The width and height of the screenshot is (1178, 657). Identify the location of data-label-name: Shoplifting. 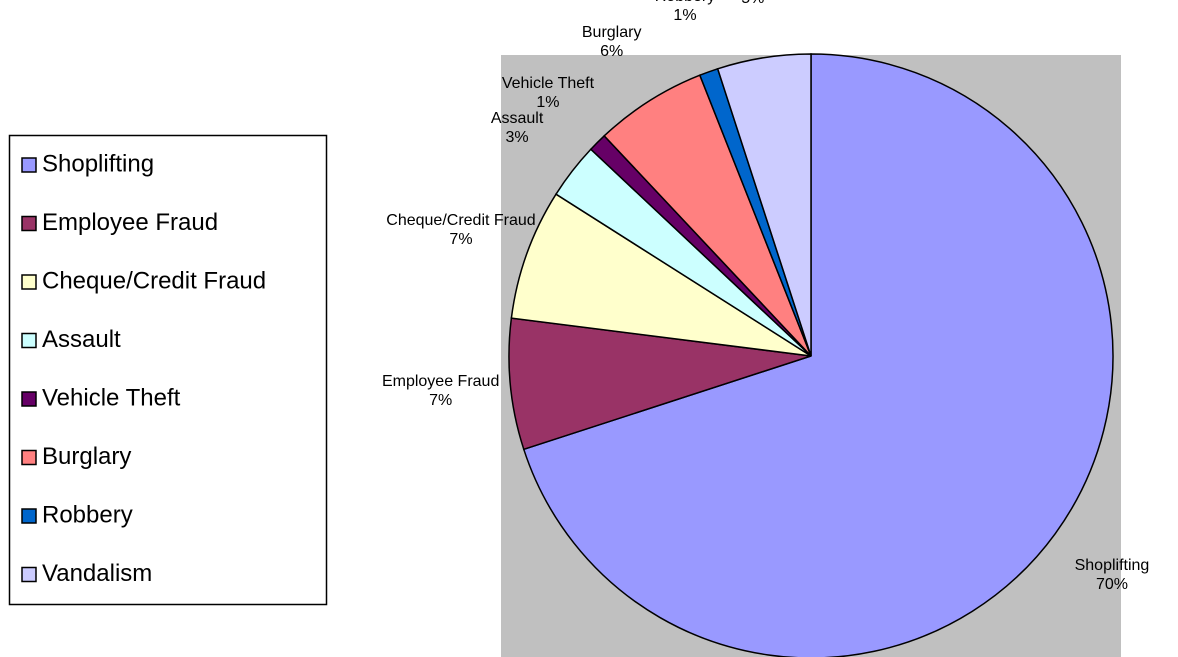
(1112, 565).